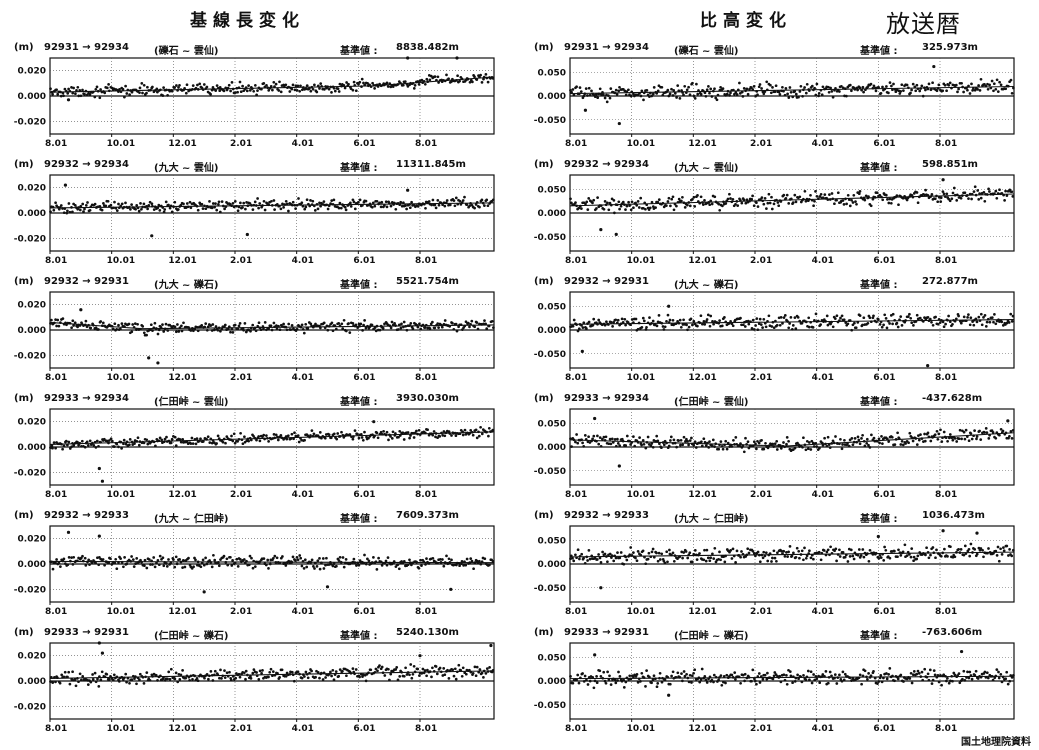 This screenshot has height=750, width=1039. What do you see at coordinates (823, 729) in the screenshot?
I see `x-tick-label: 4.01` at bounding box center [823, 729].